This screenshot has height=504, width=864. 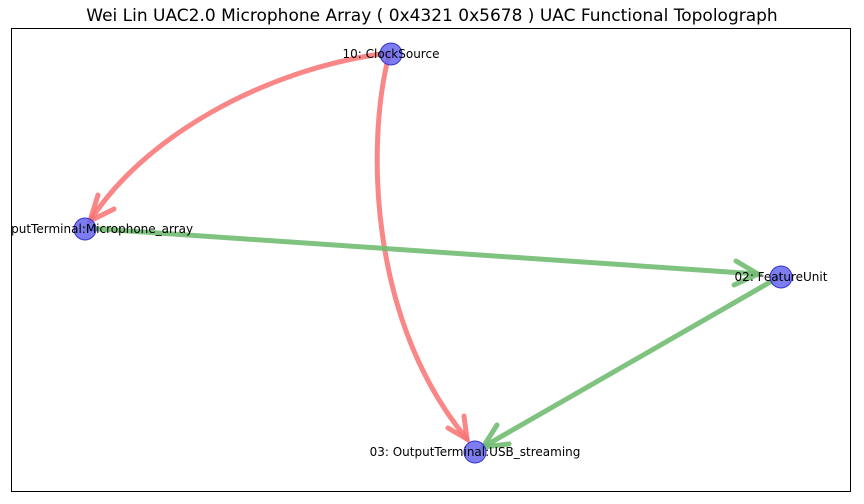 I want to click on edge-feature-to-output, so click(x=631, y=362).